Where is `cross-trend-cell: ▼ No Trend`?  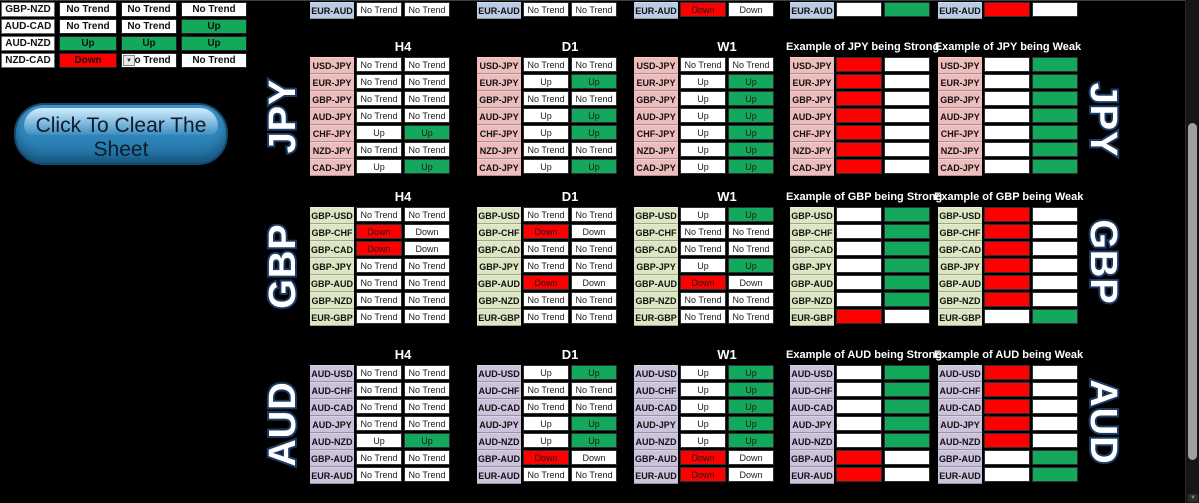
cross-trend-cell: ▼ No Trend is located at coordinates (149, 60).